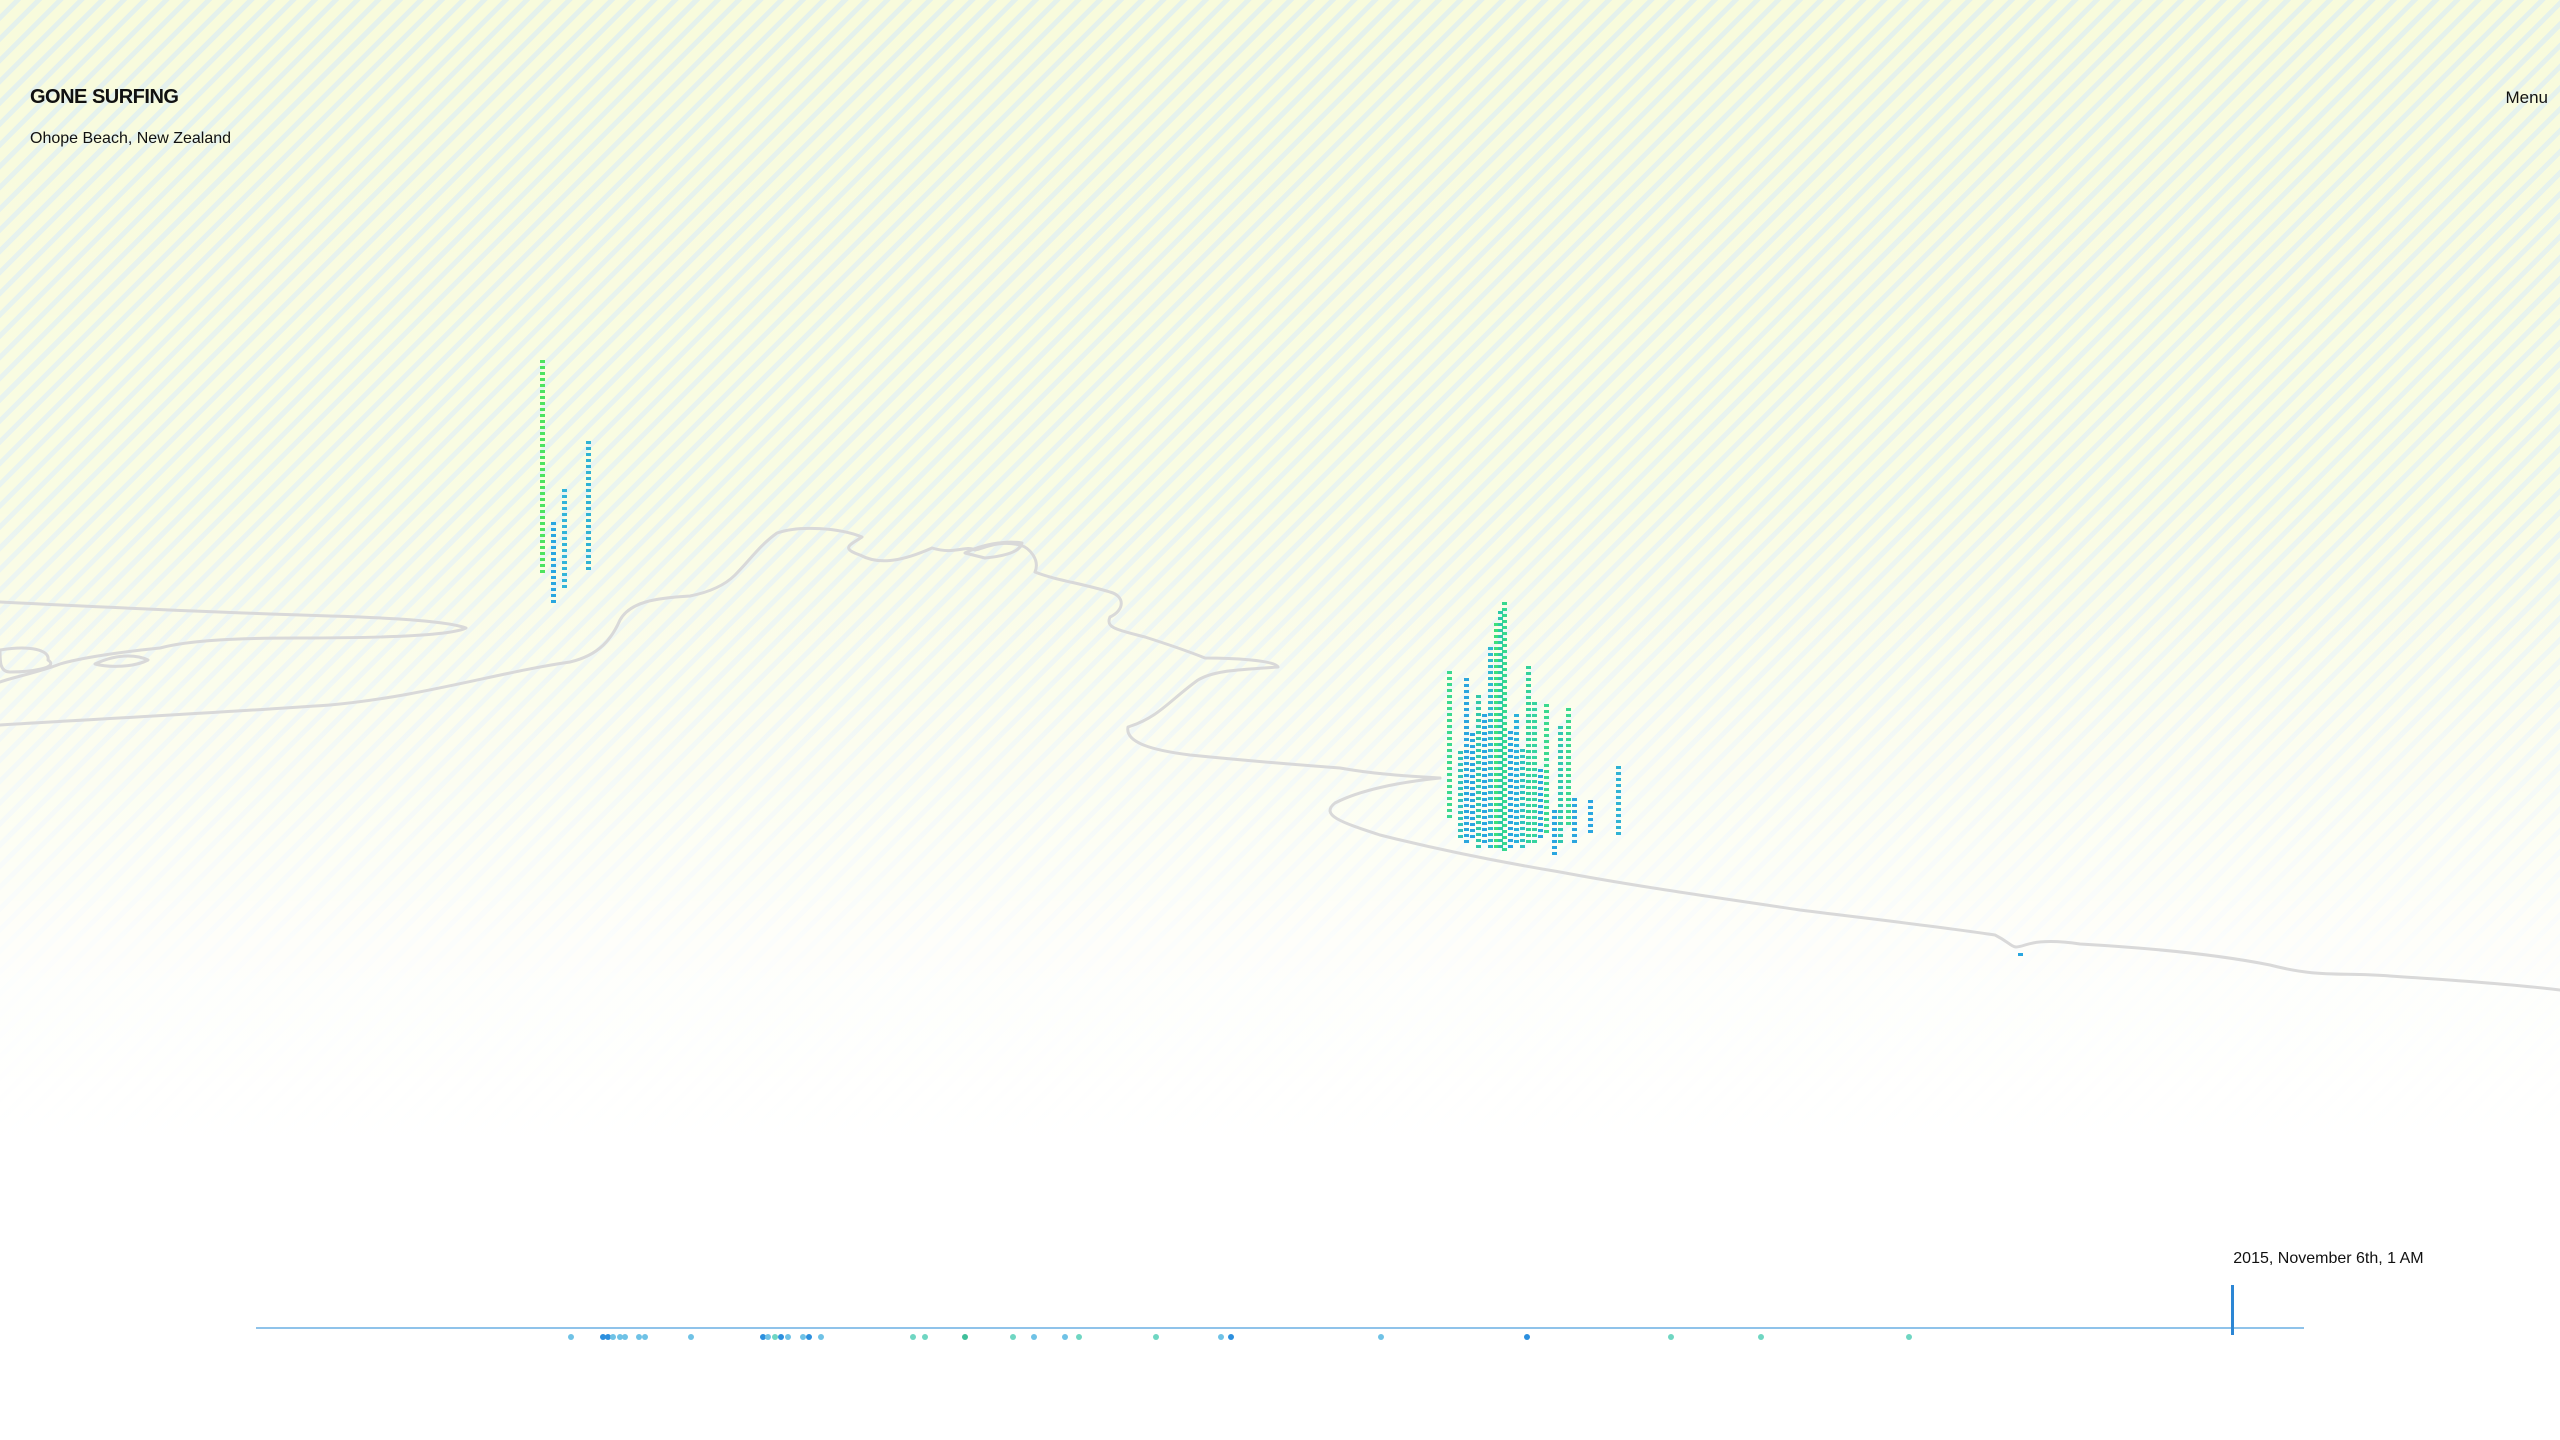 The width and height of the screenshot is (2560, 1440). I want to click on site-title: GONE SURFING, so click(104, 97).